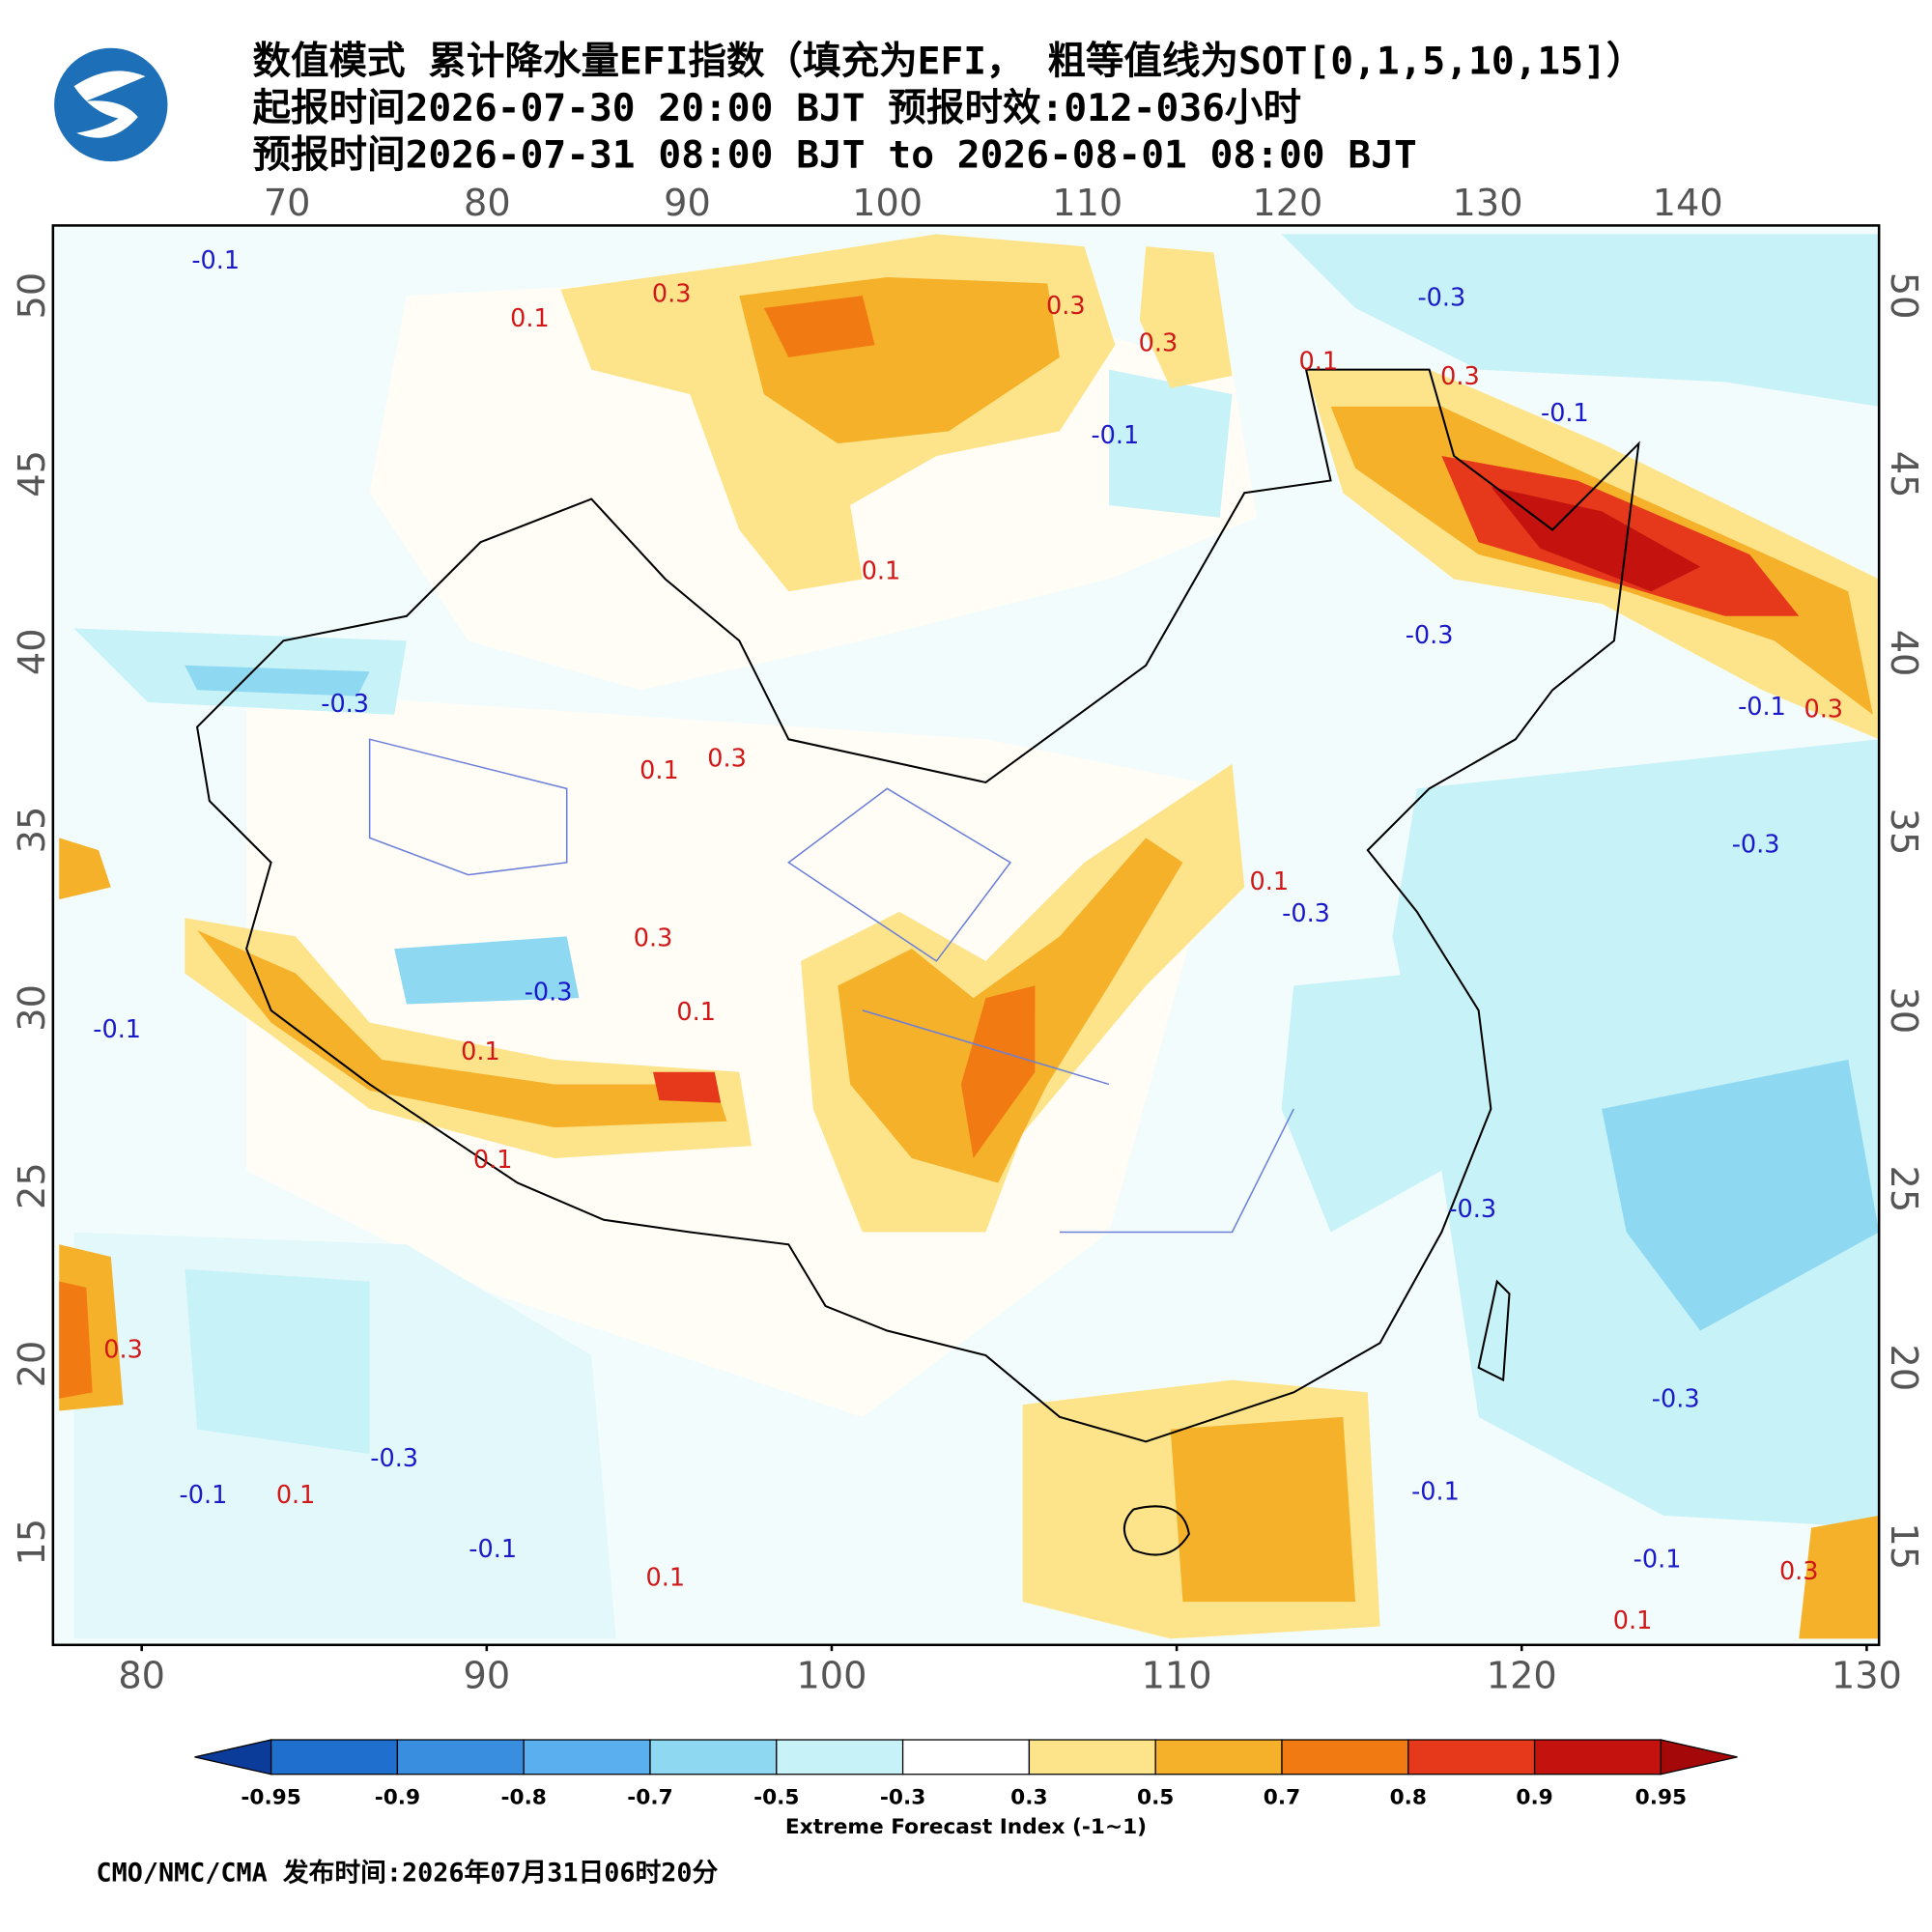 The image size is (1932, 1932). Describe the element at coordinates (1028, 1797) in the screenshot. I see `colorbar-tick-label: 0.3` at that location.